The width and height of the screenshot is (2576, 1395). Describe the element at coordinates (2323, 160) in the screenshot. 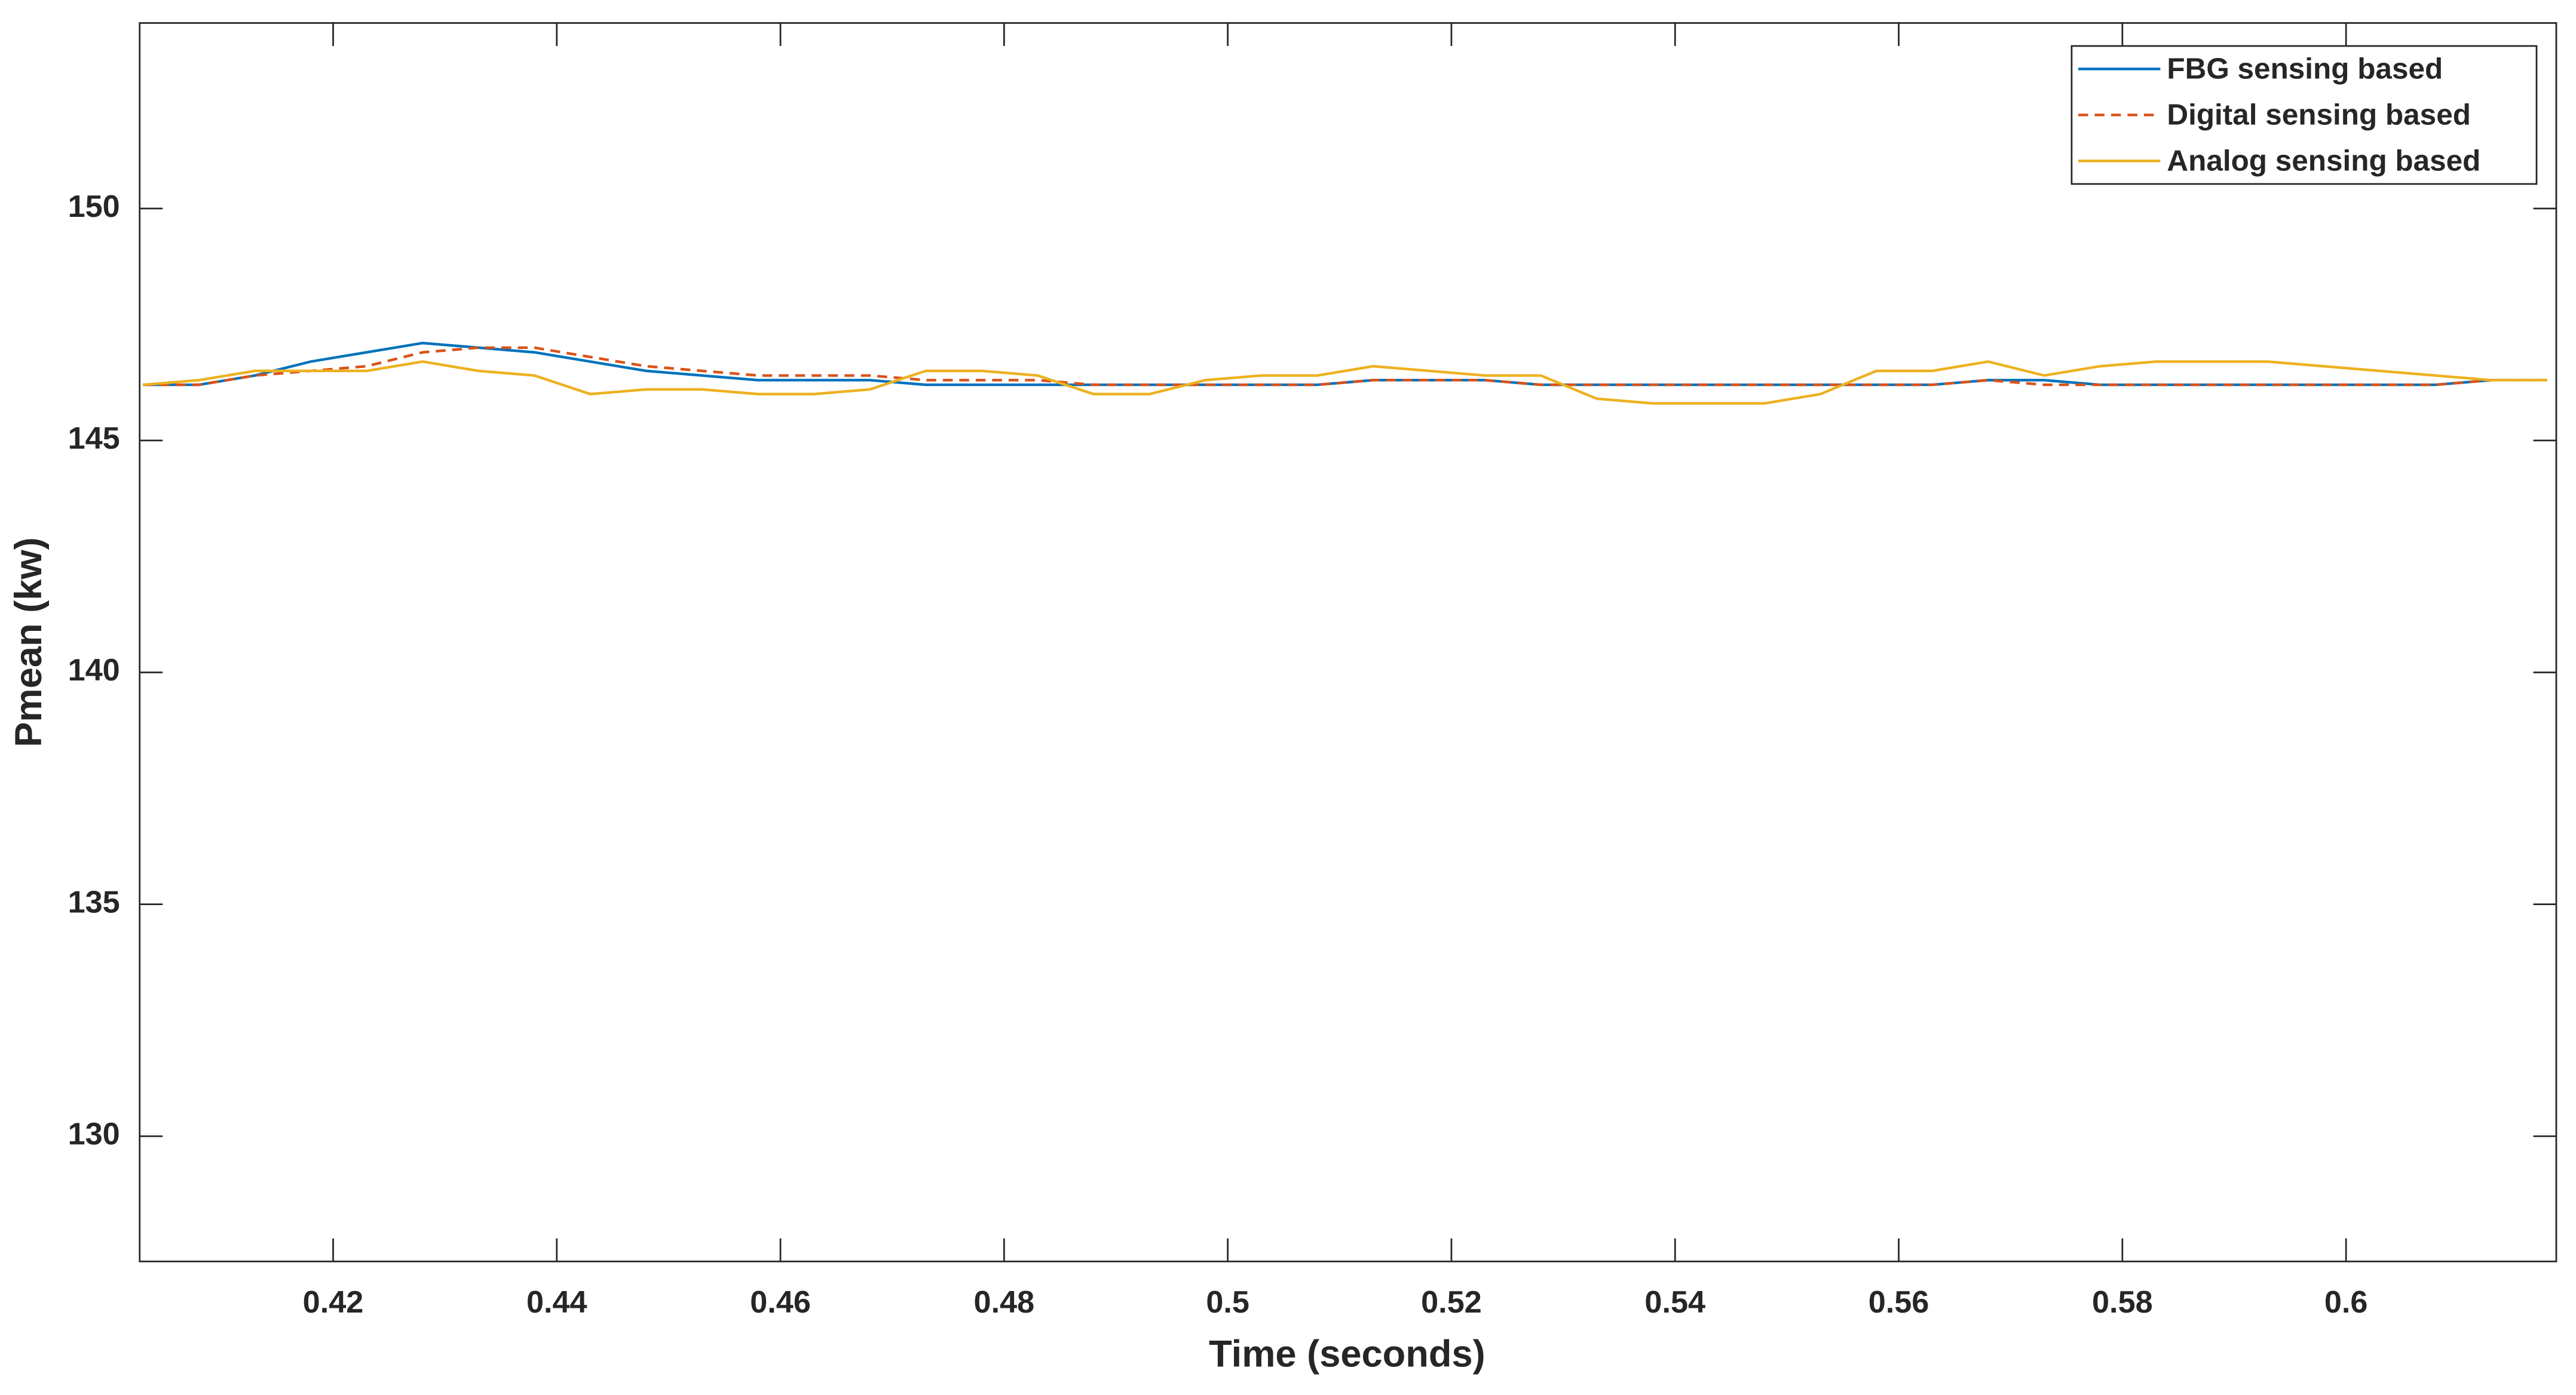

I see `legend-label: Analog sensing based` at that location.